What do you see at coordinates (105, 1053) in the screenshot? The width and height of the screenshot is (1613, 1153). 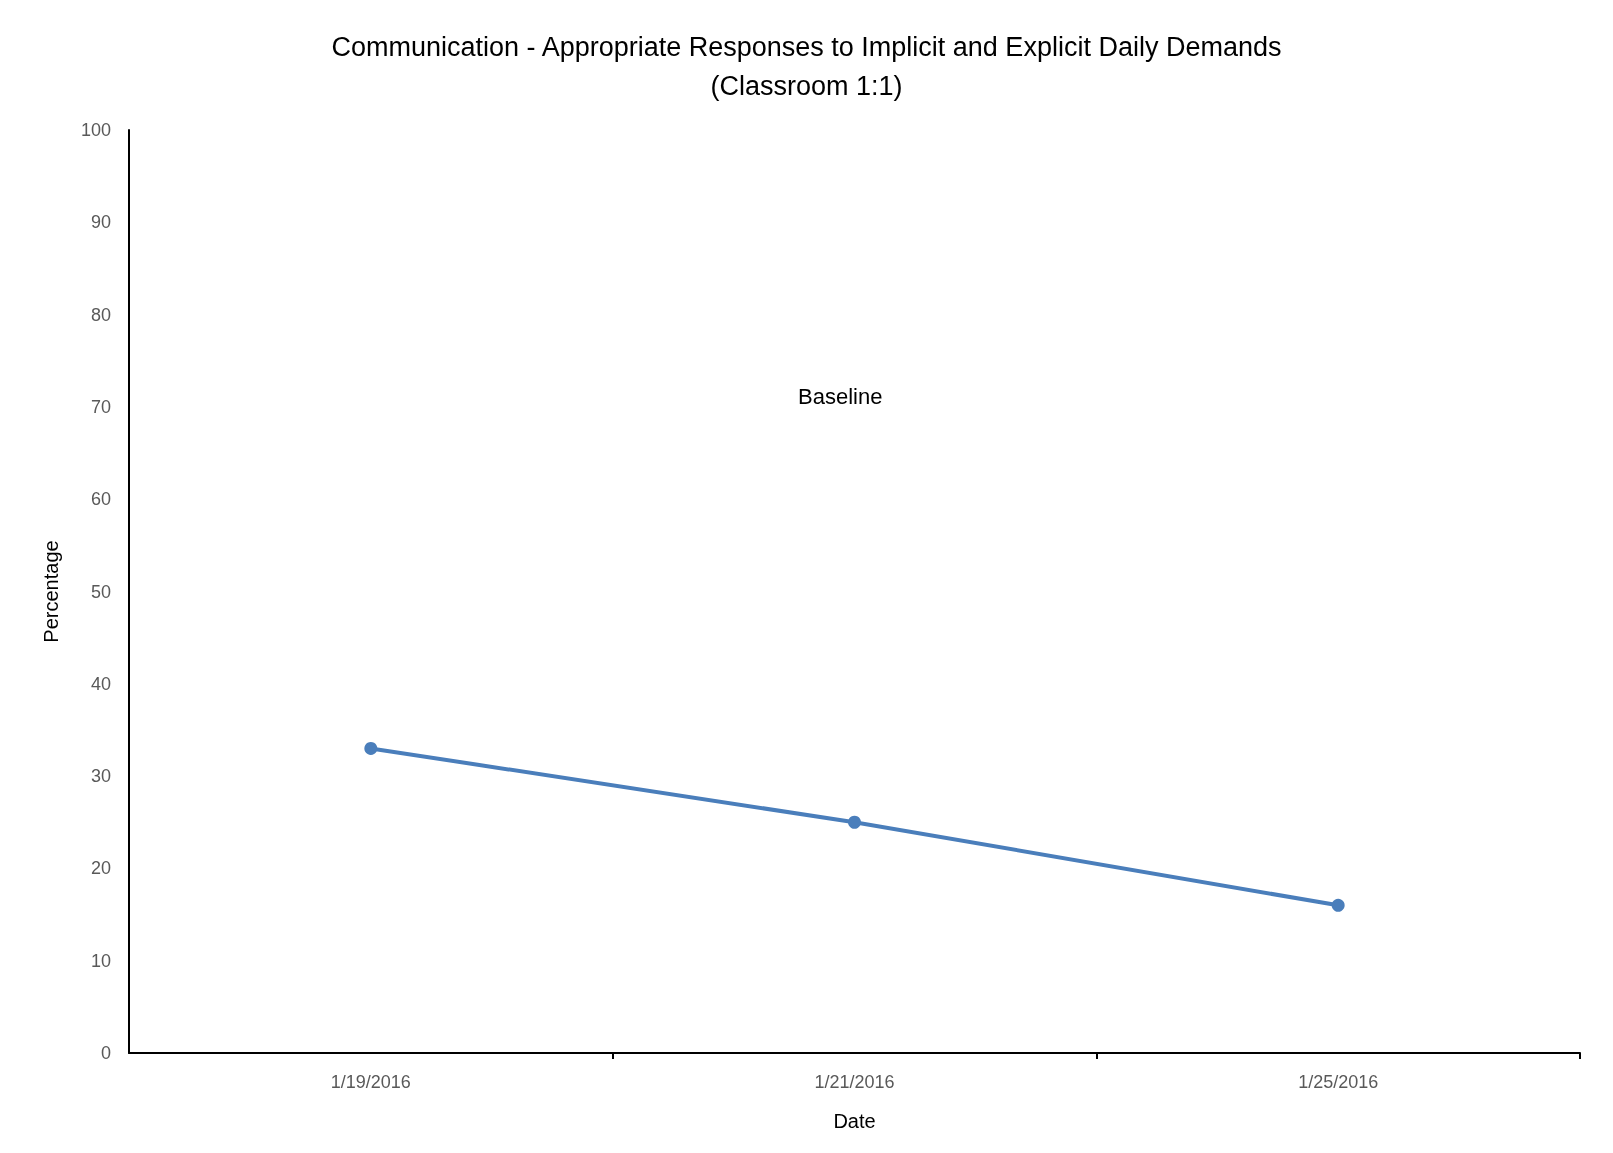 I see `y-tick-label: 0` at bounding box center [105, 1053].